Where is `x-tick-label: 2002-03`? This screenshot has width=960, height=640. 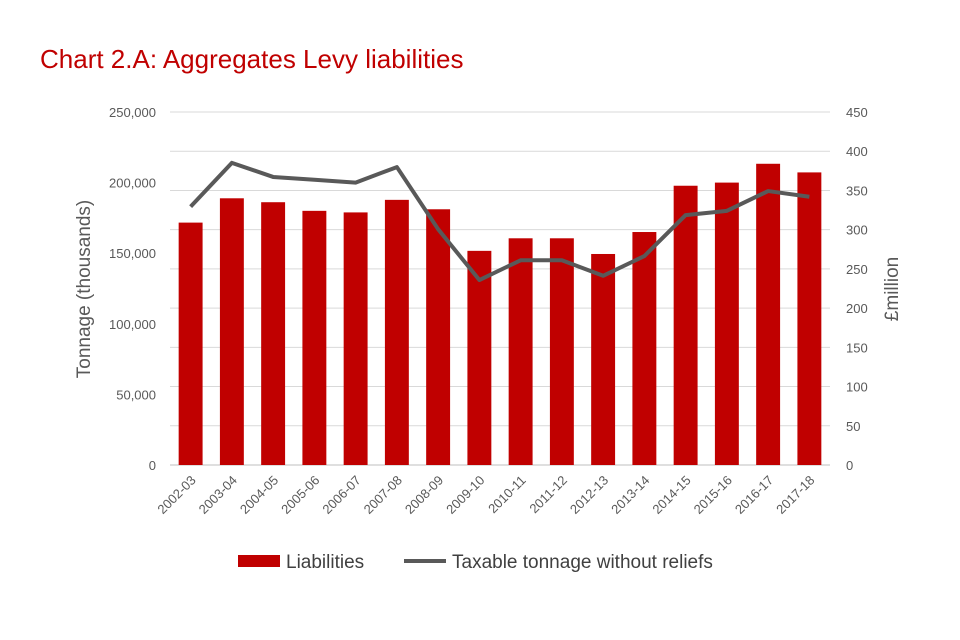
x-tick-label: 2002-03 is located at coordinates (176, 495).